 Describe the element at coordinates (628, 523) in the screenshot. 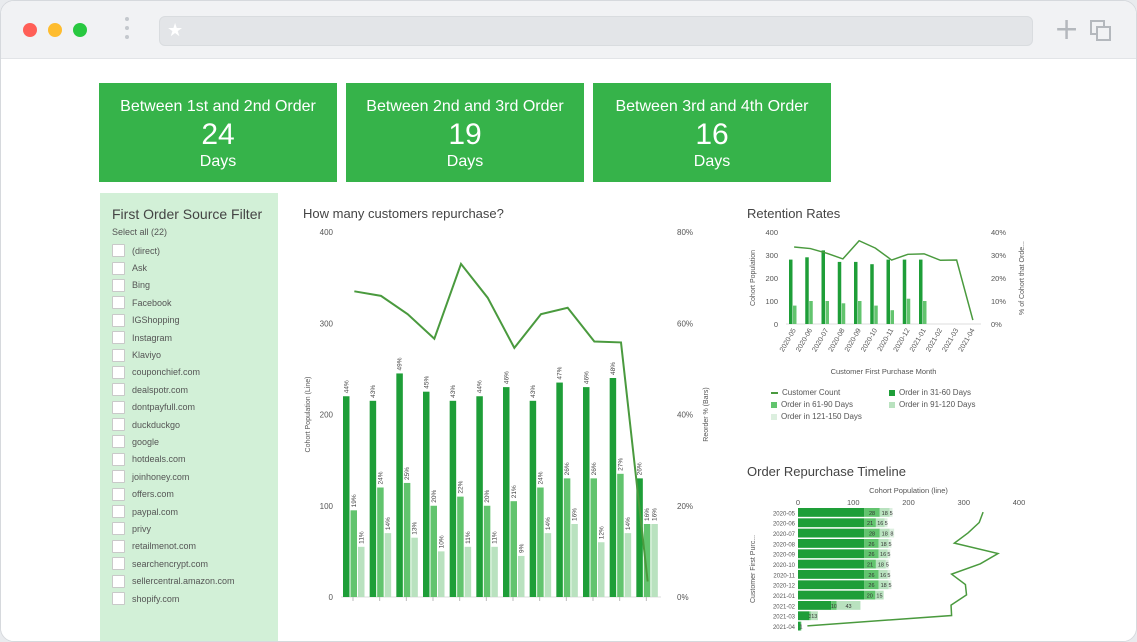

I see `bar-label: 14%` at that location.